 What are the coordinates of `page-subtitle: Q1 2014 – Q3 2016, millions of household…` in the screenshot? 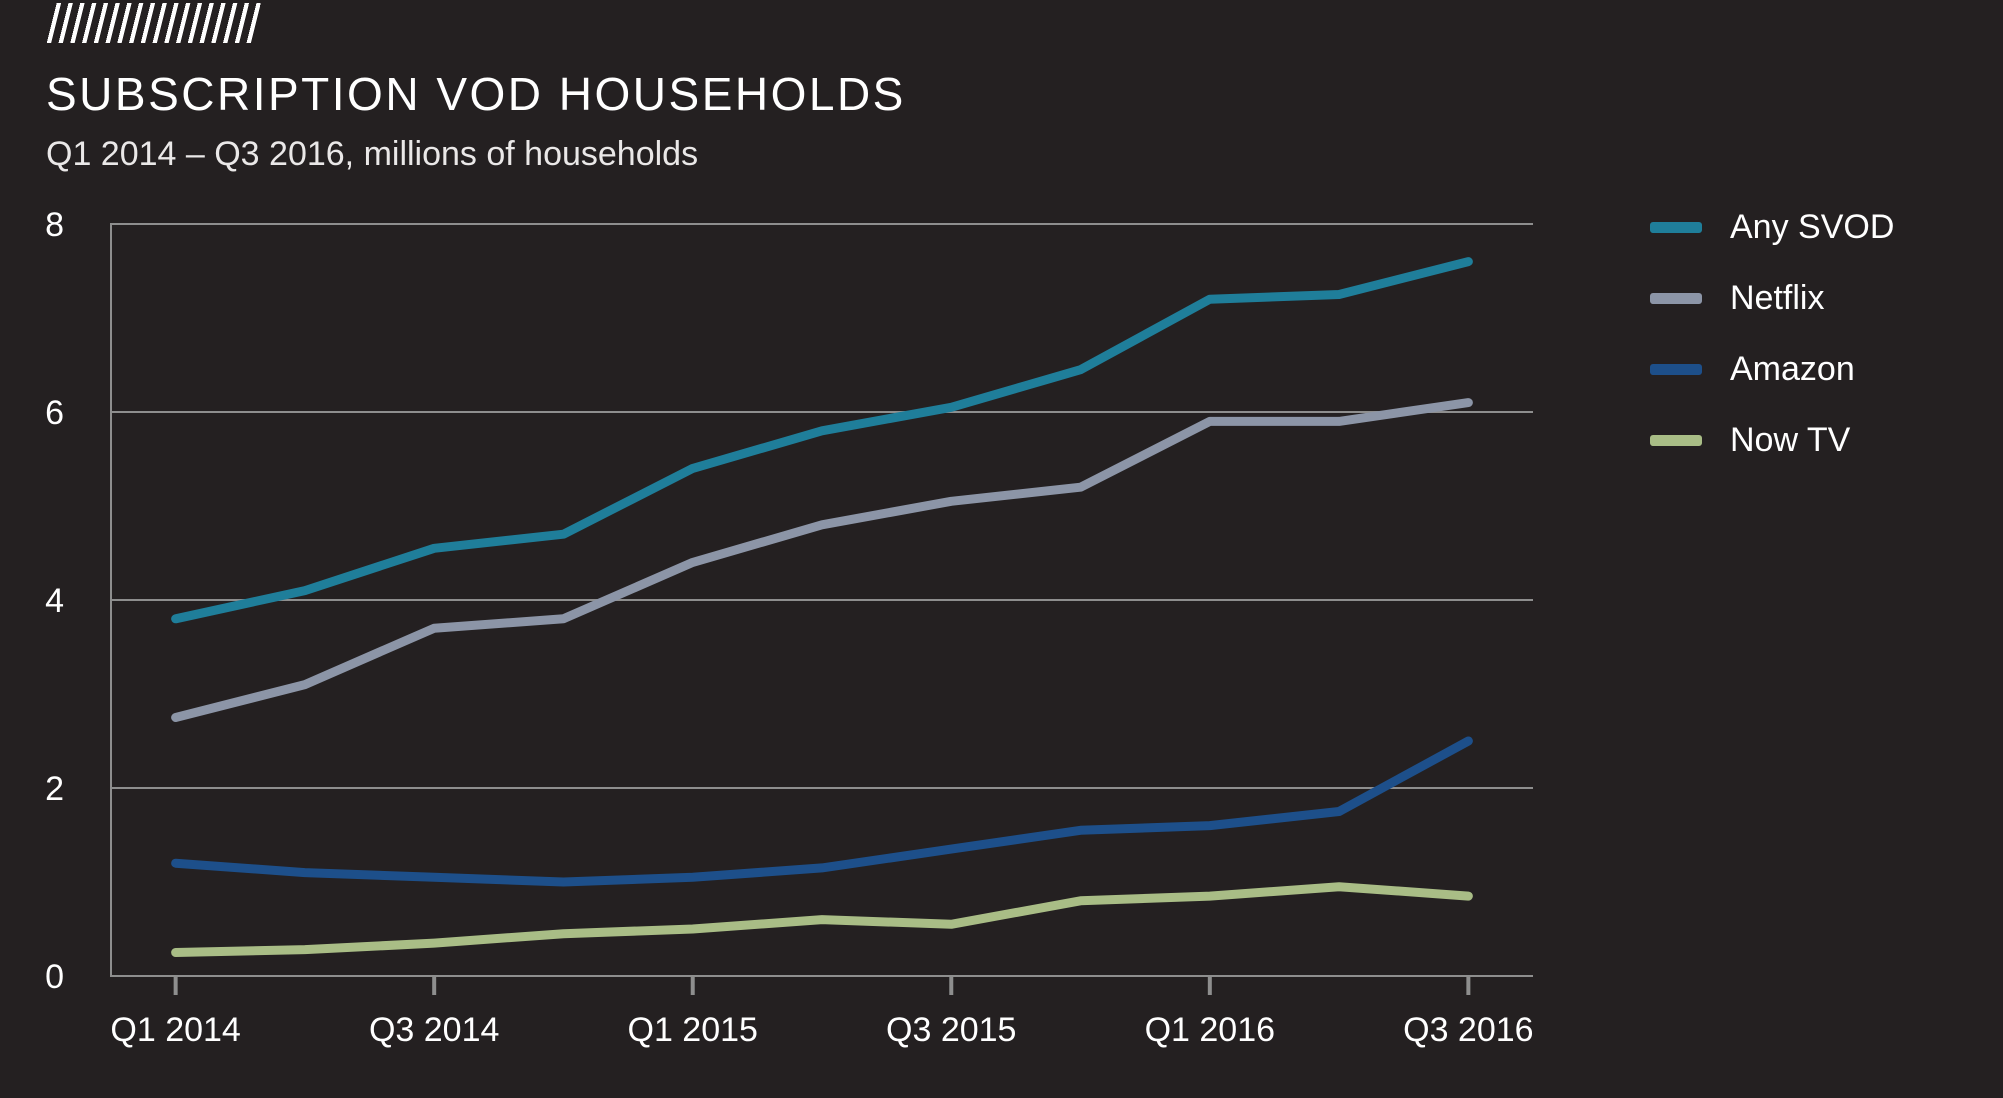 It's located at (372, 154).